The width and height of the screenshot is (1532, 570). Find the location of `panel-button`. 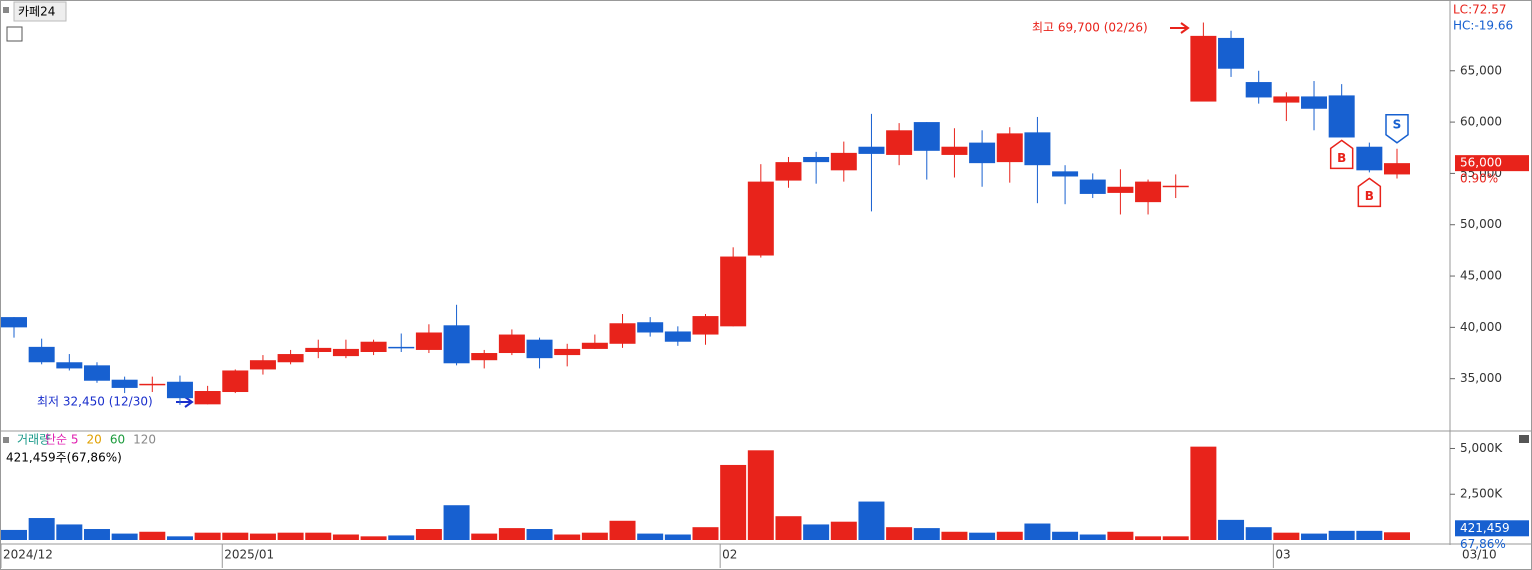

panel-button is located at coordinates (1524, 439).